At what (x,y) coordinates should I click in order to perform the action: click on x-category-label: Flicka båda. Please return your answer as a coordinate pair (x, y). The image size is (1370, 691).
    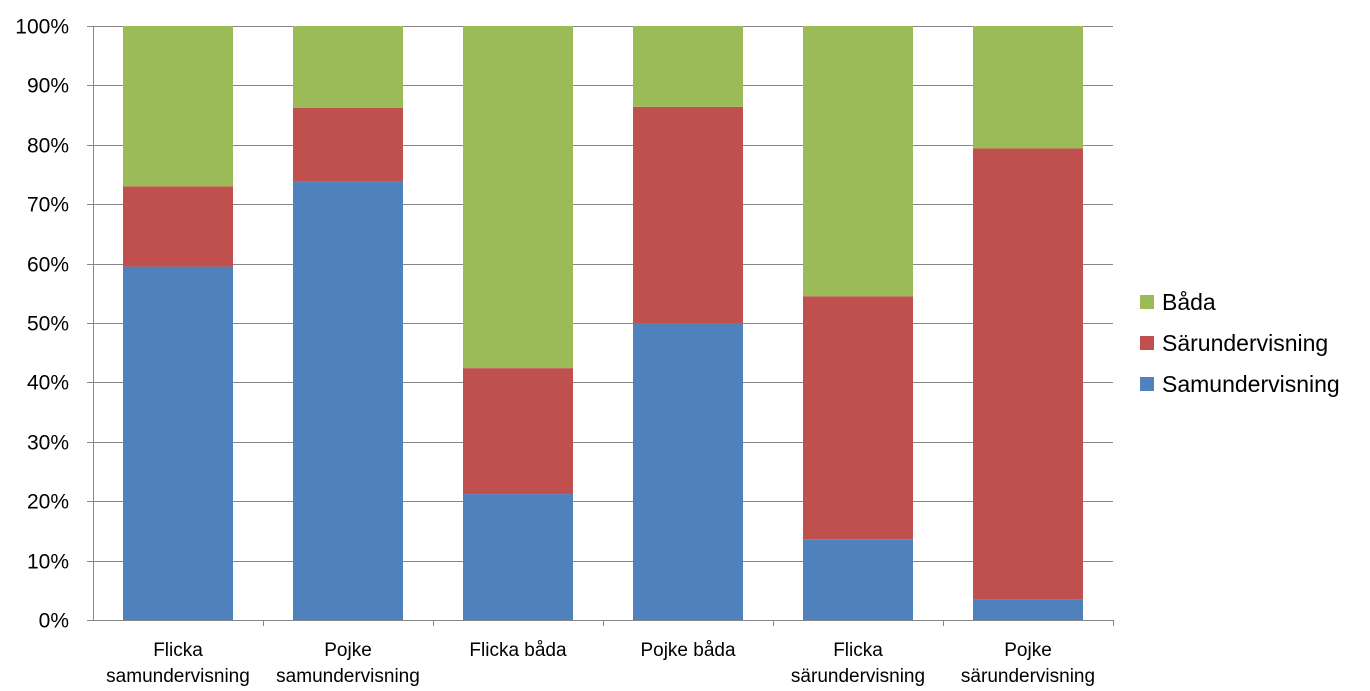
    Looking at the image, I should click on (518, 650).